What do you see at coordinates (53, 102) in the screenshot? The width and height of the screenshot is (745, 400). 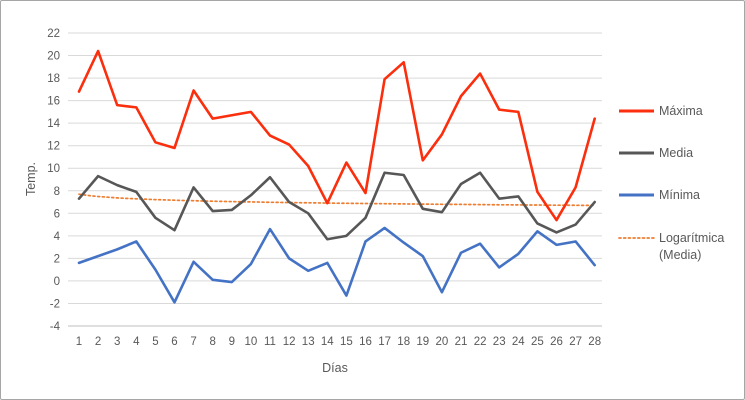 I see `y-tick-label: 16` at bounding box center [53, 102].